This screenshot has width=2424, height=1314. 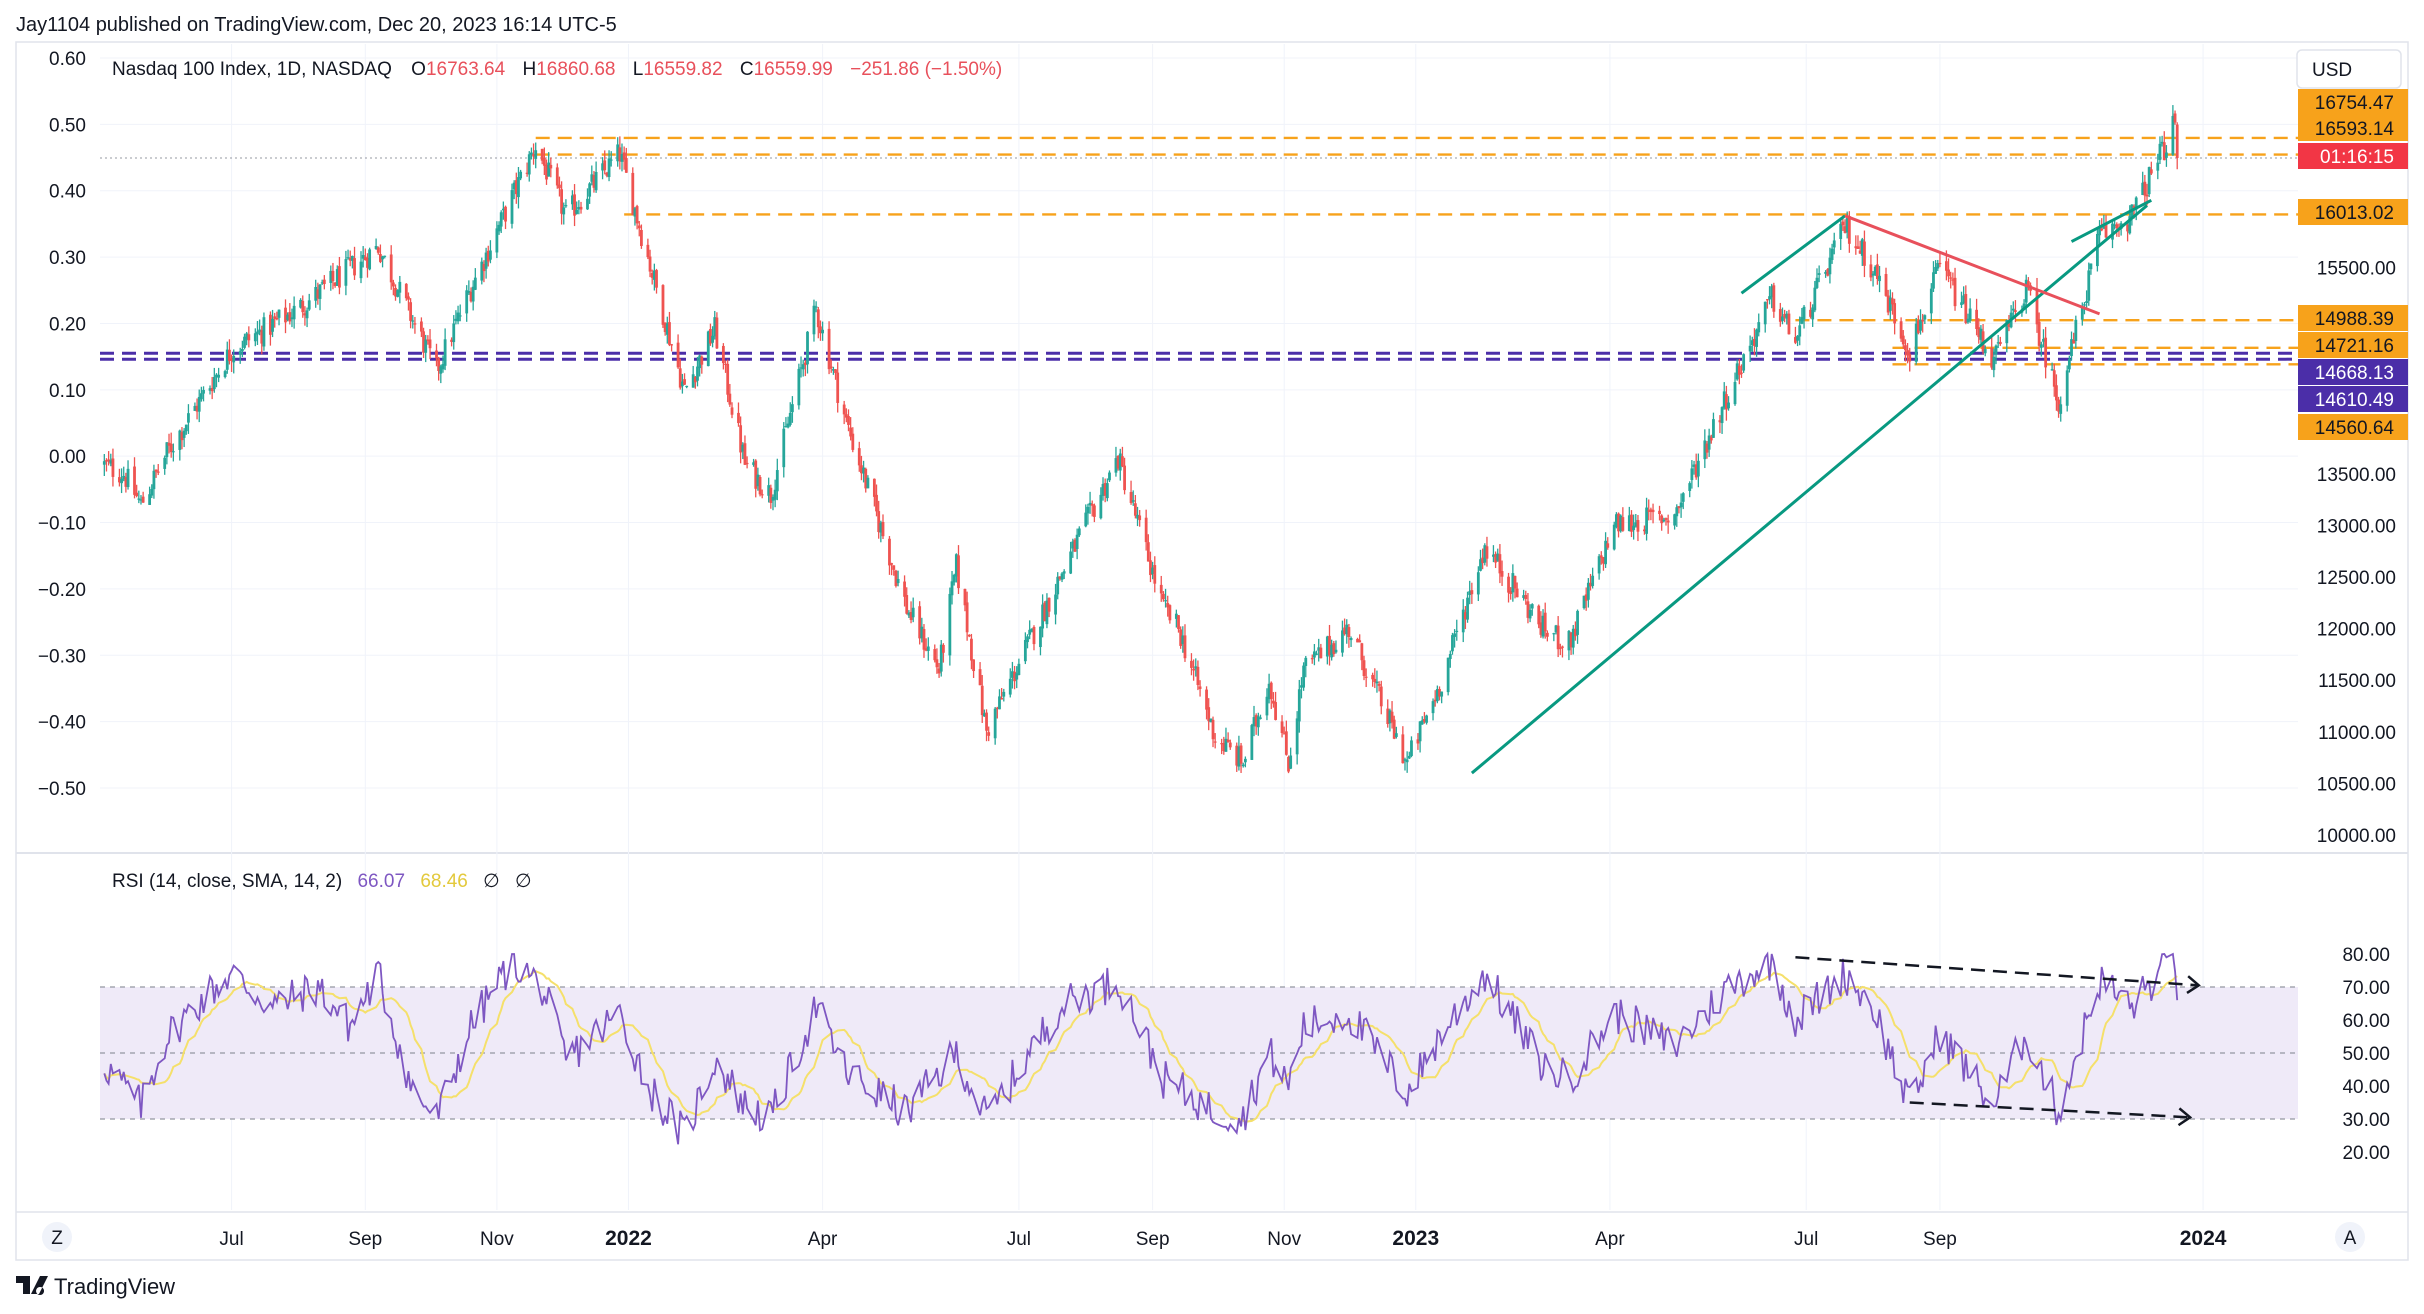 I want to click on left-tick-label: −0.30, so click(x=62, y=656).